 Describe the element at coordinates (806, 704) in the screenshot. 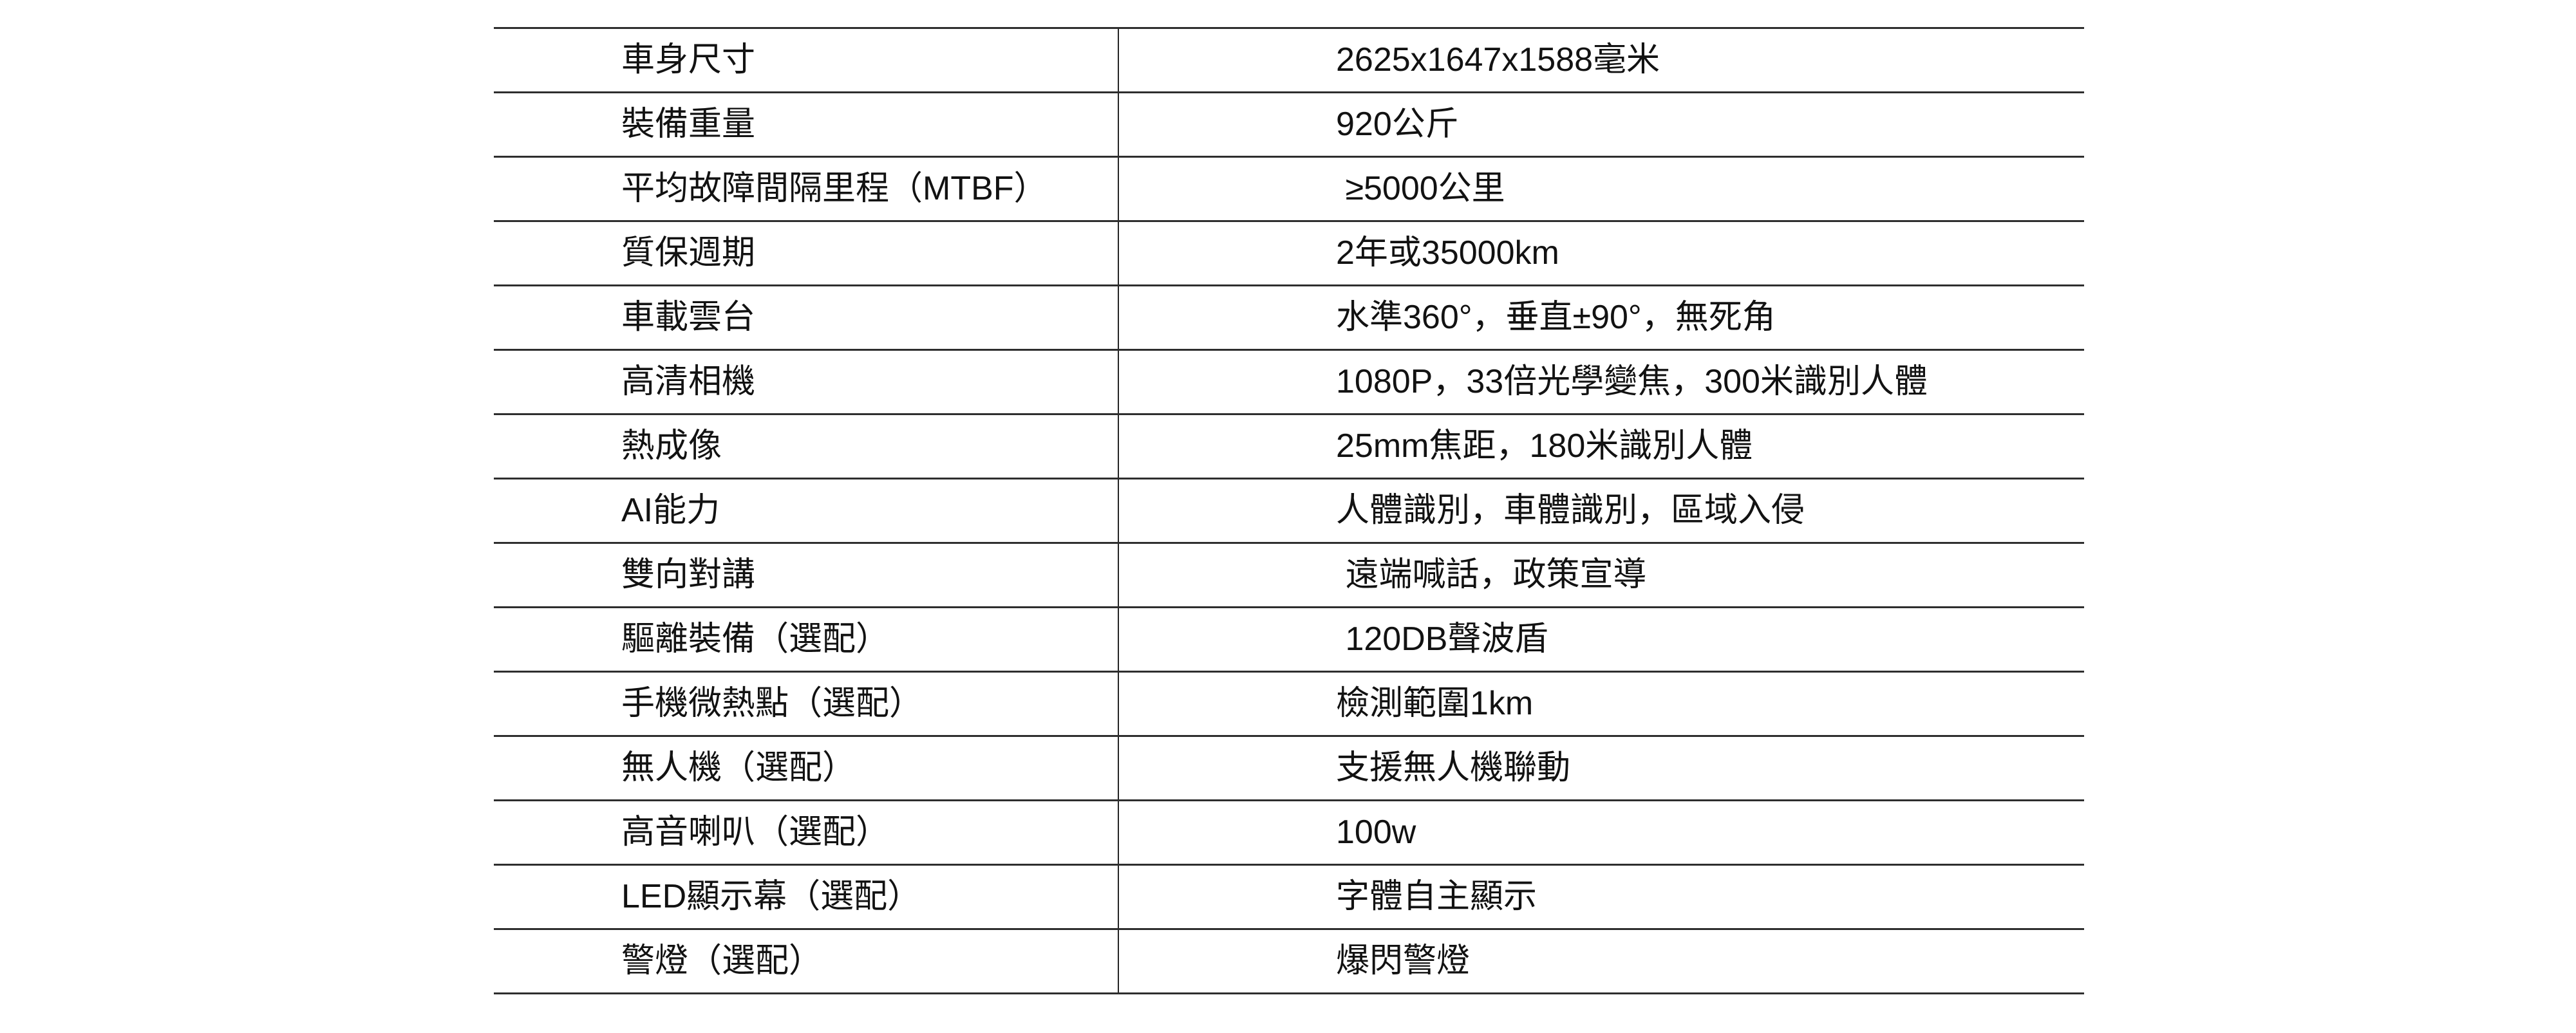

I see `spec-label-cell: 手機微熱點（選配）` at that location.